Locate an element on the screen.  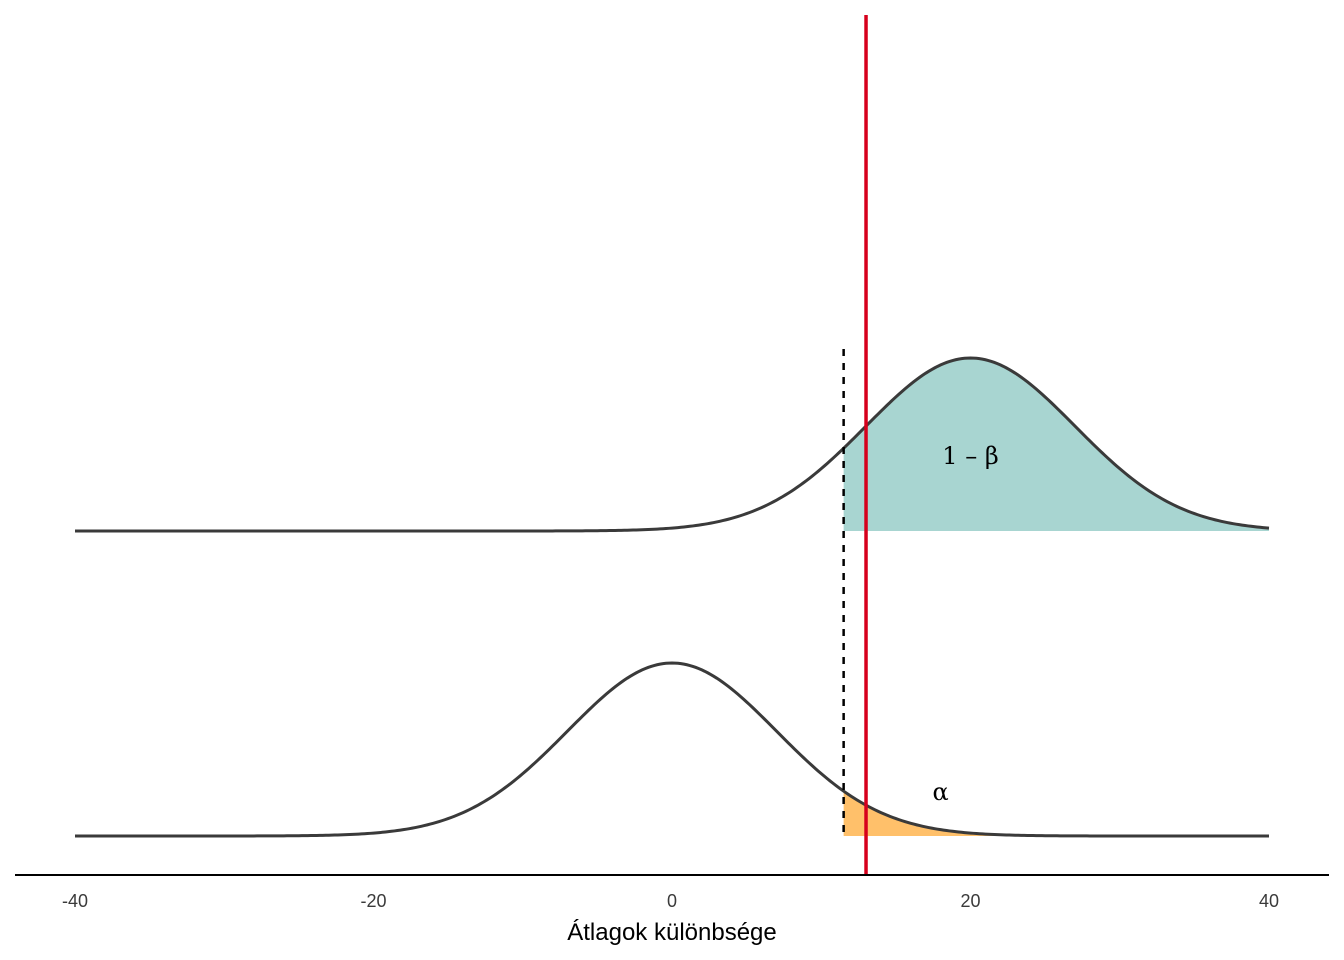
x-tick-label: 40 is located at coordinates (1269, 901).